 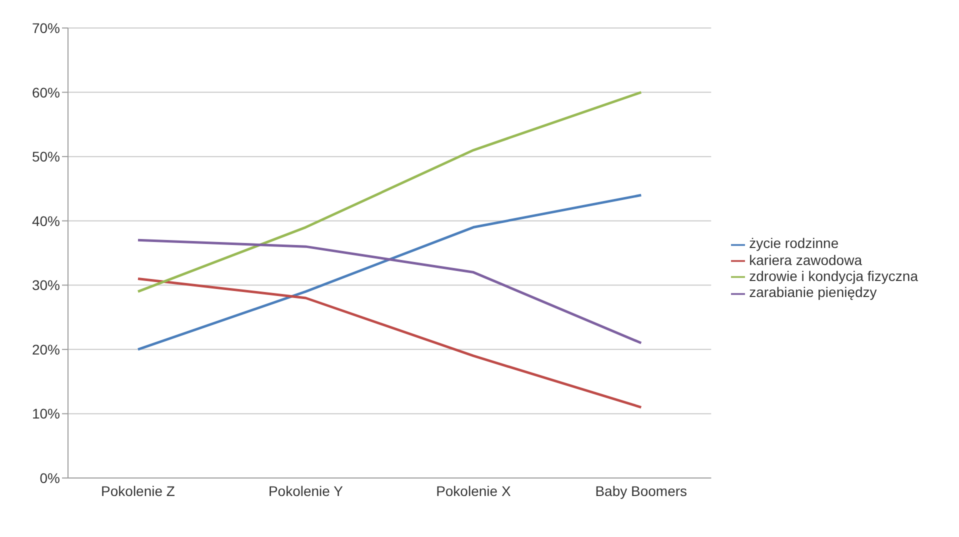 I want to click on y-tick-label: 70%, so click(x=46, y=28).